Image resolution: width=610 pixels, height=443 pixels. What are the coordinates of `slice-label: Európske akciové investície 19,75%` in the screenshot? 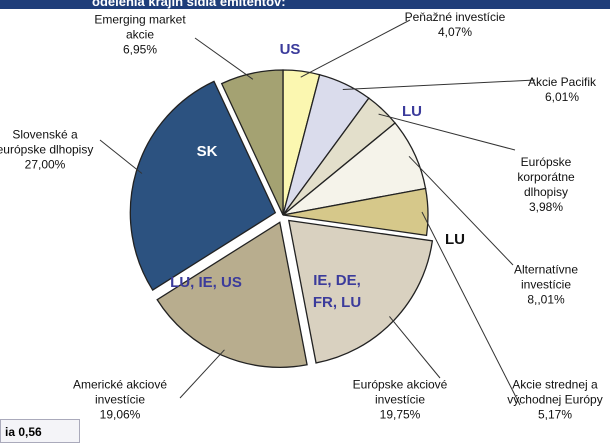 It's located at (400, 400).